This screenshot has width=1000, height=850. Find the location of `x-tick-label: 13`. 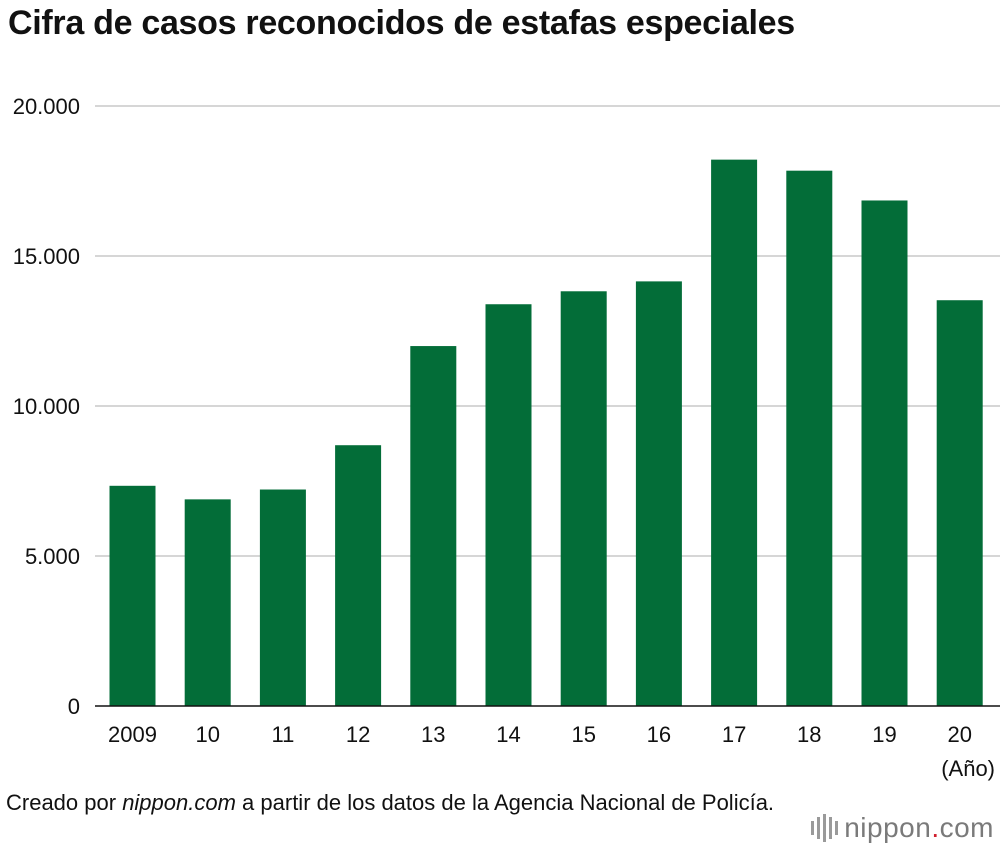

x-tick-label: 13 is located at coordinates (433, 734).